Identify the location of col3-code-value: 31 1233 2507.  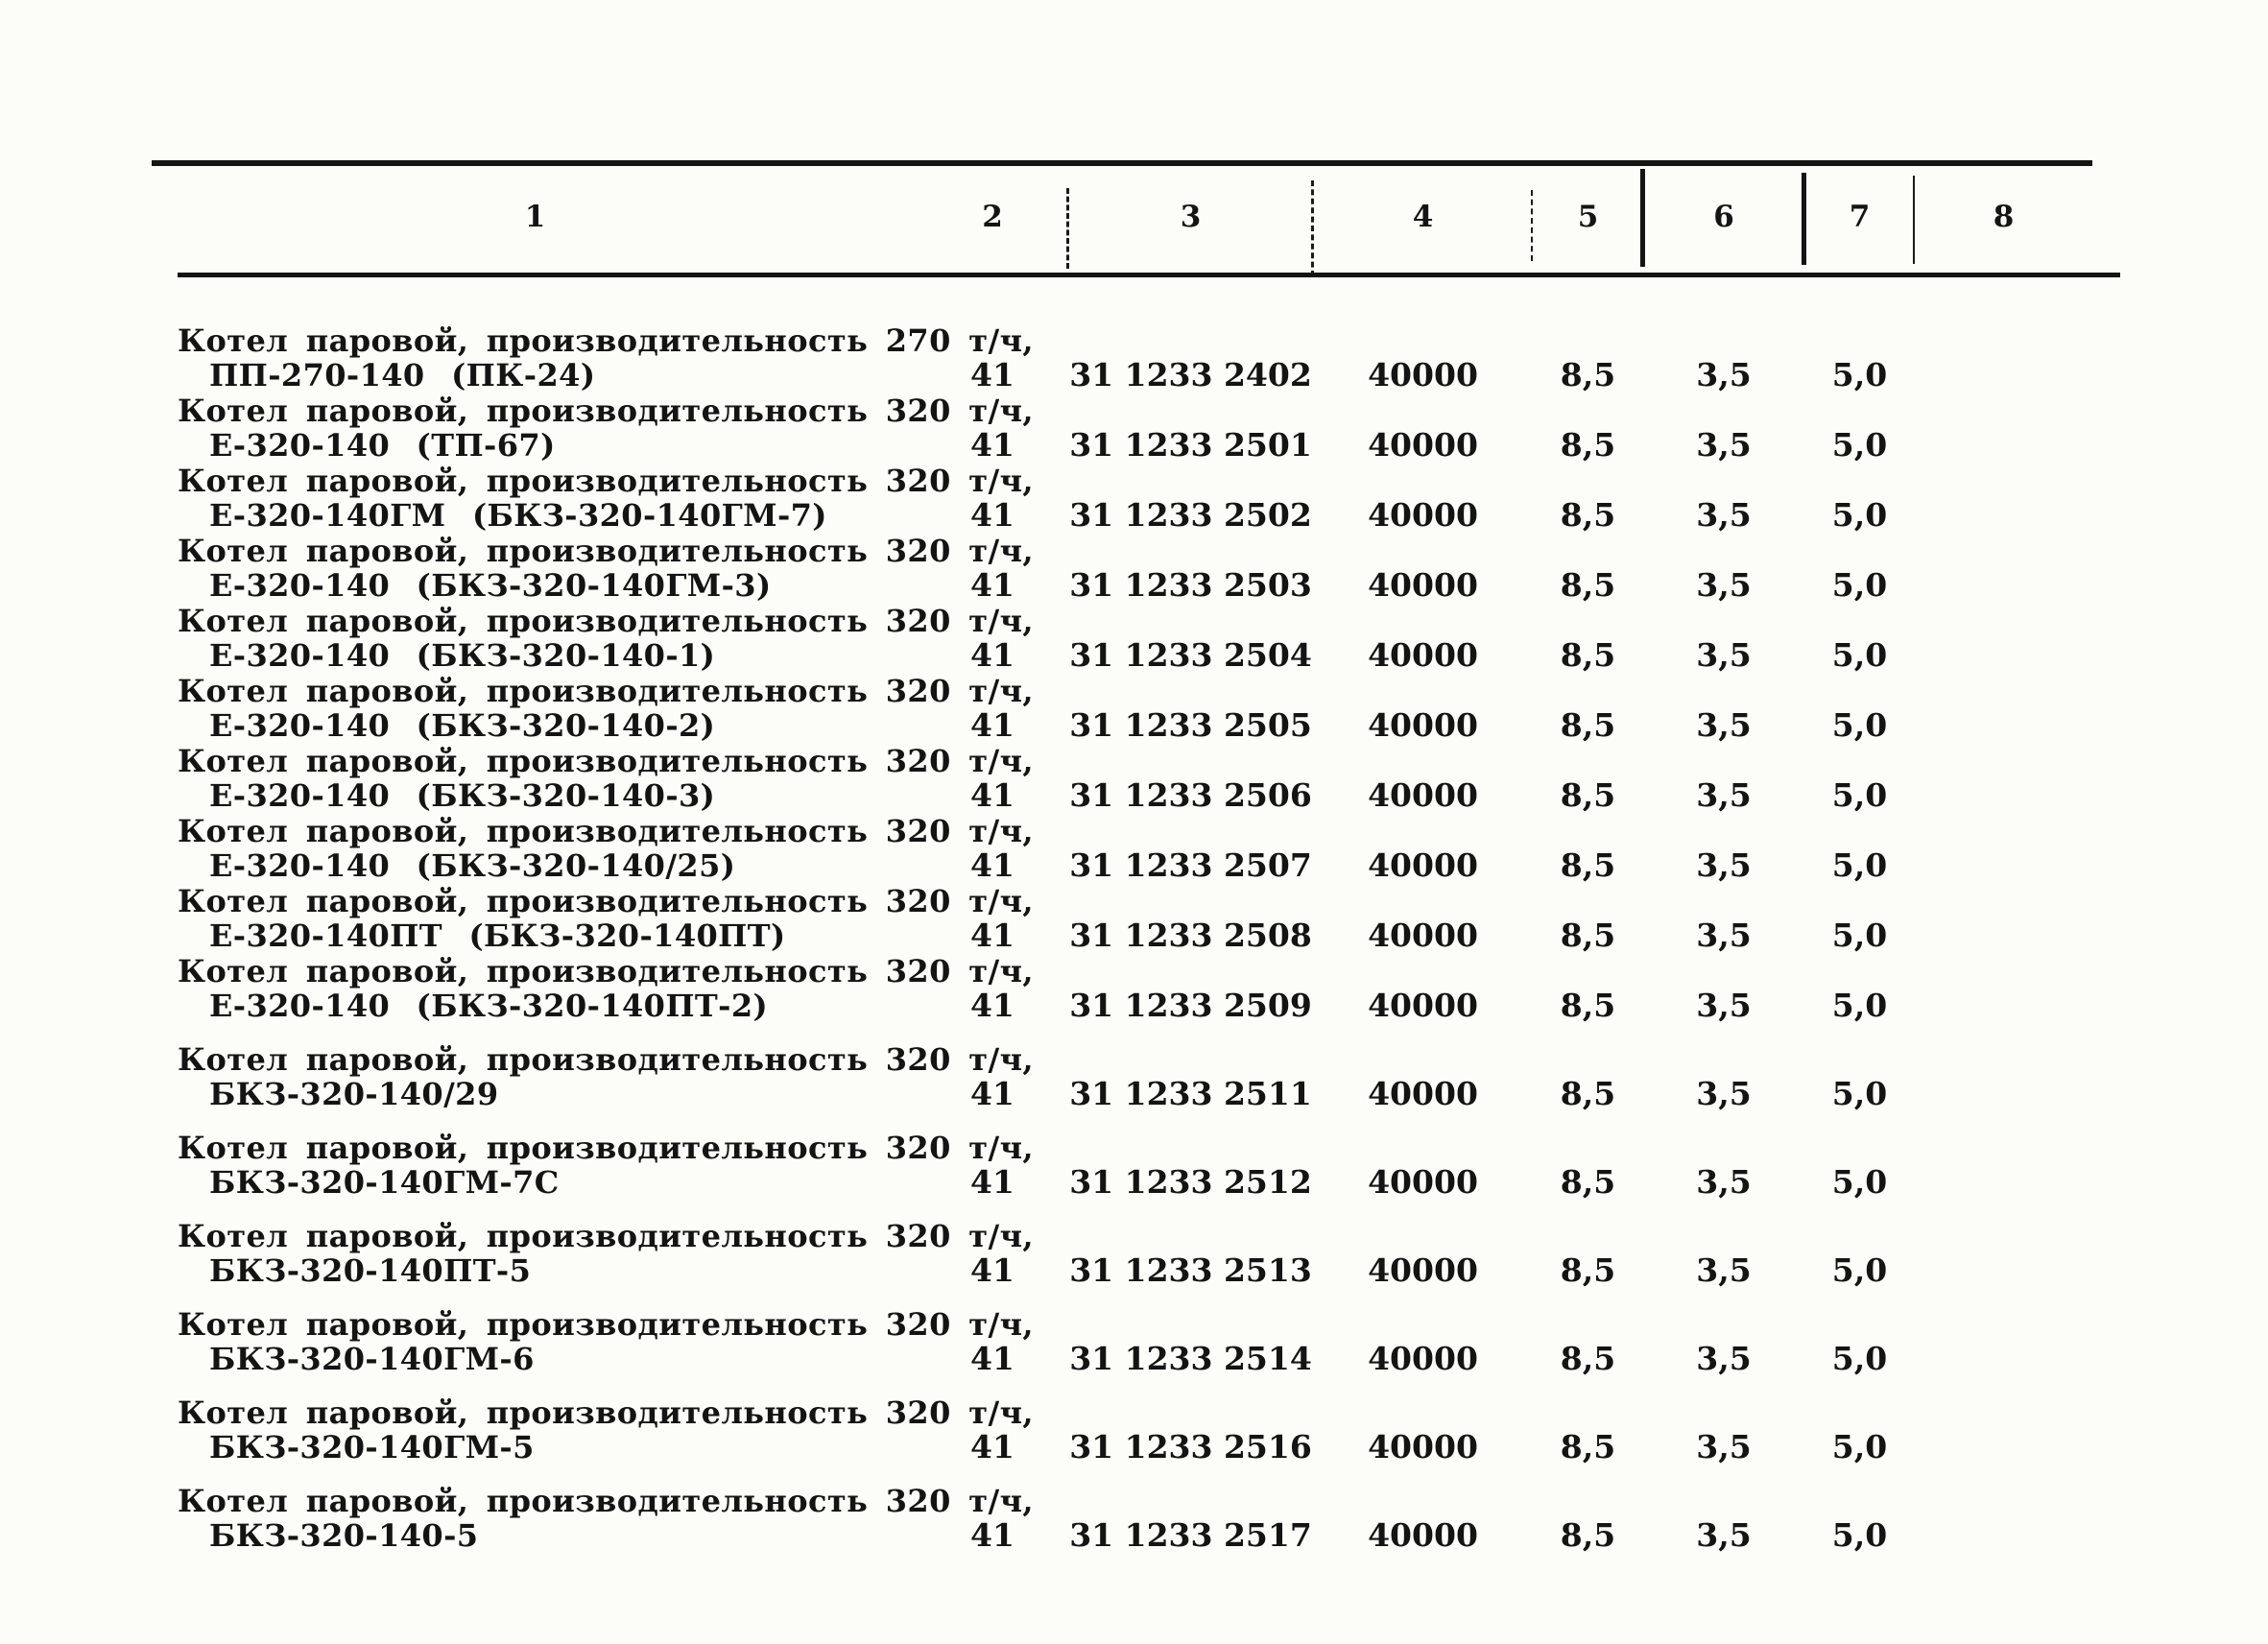
(1190, 865).